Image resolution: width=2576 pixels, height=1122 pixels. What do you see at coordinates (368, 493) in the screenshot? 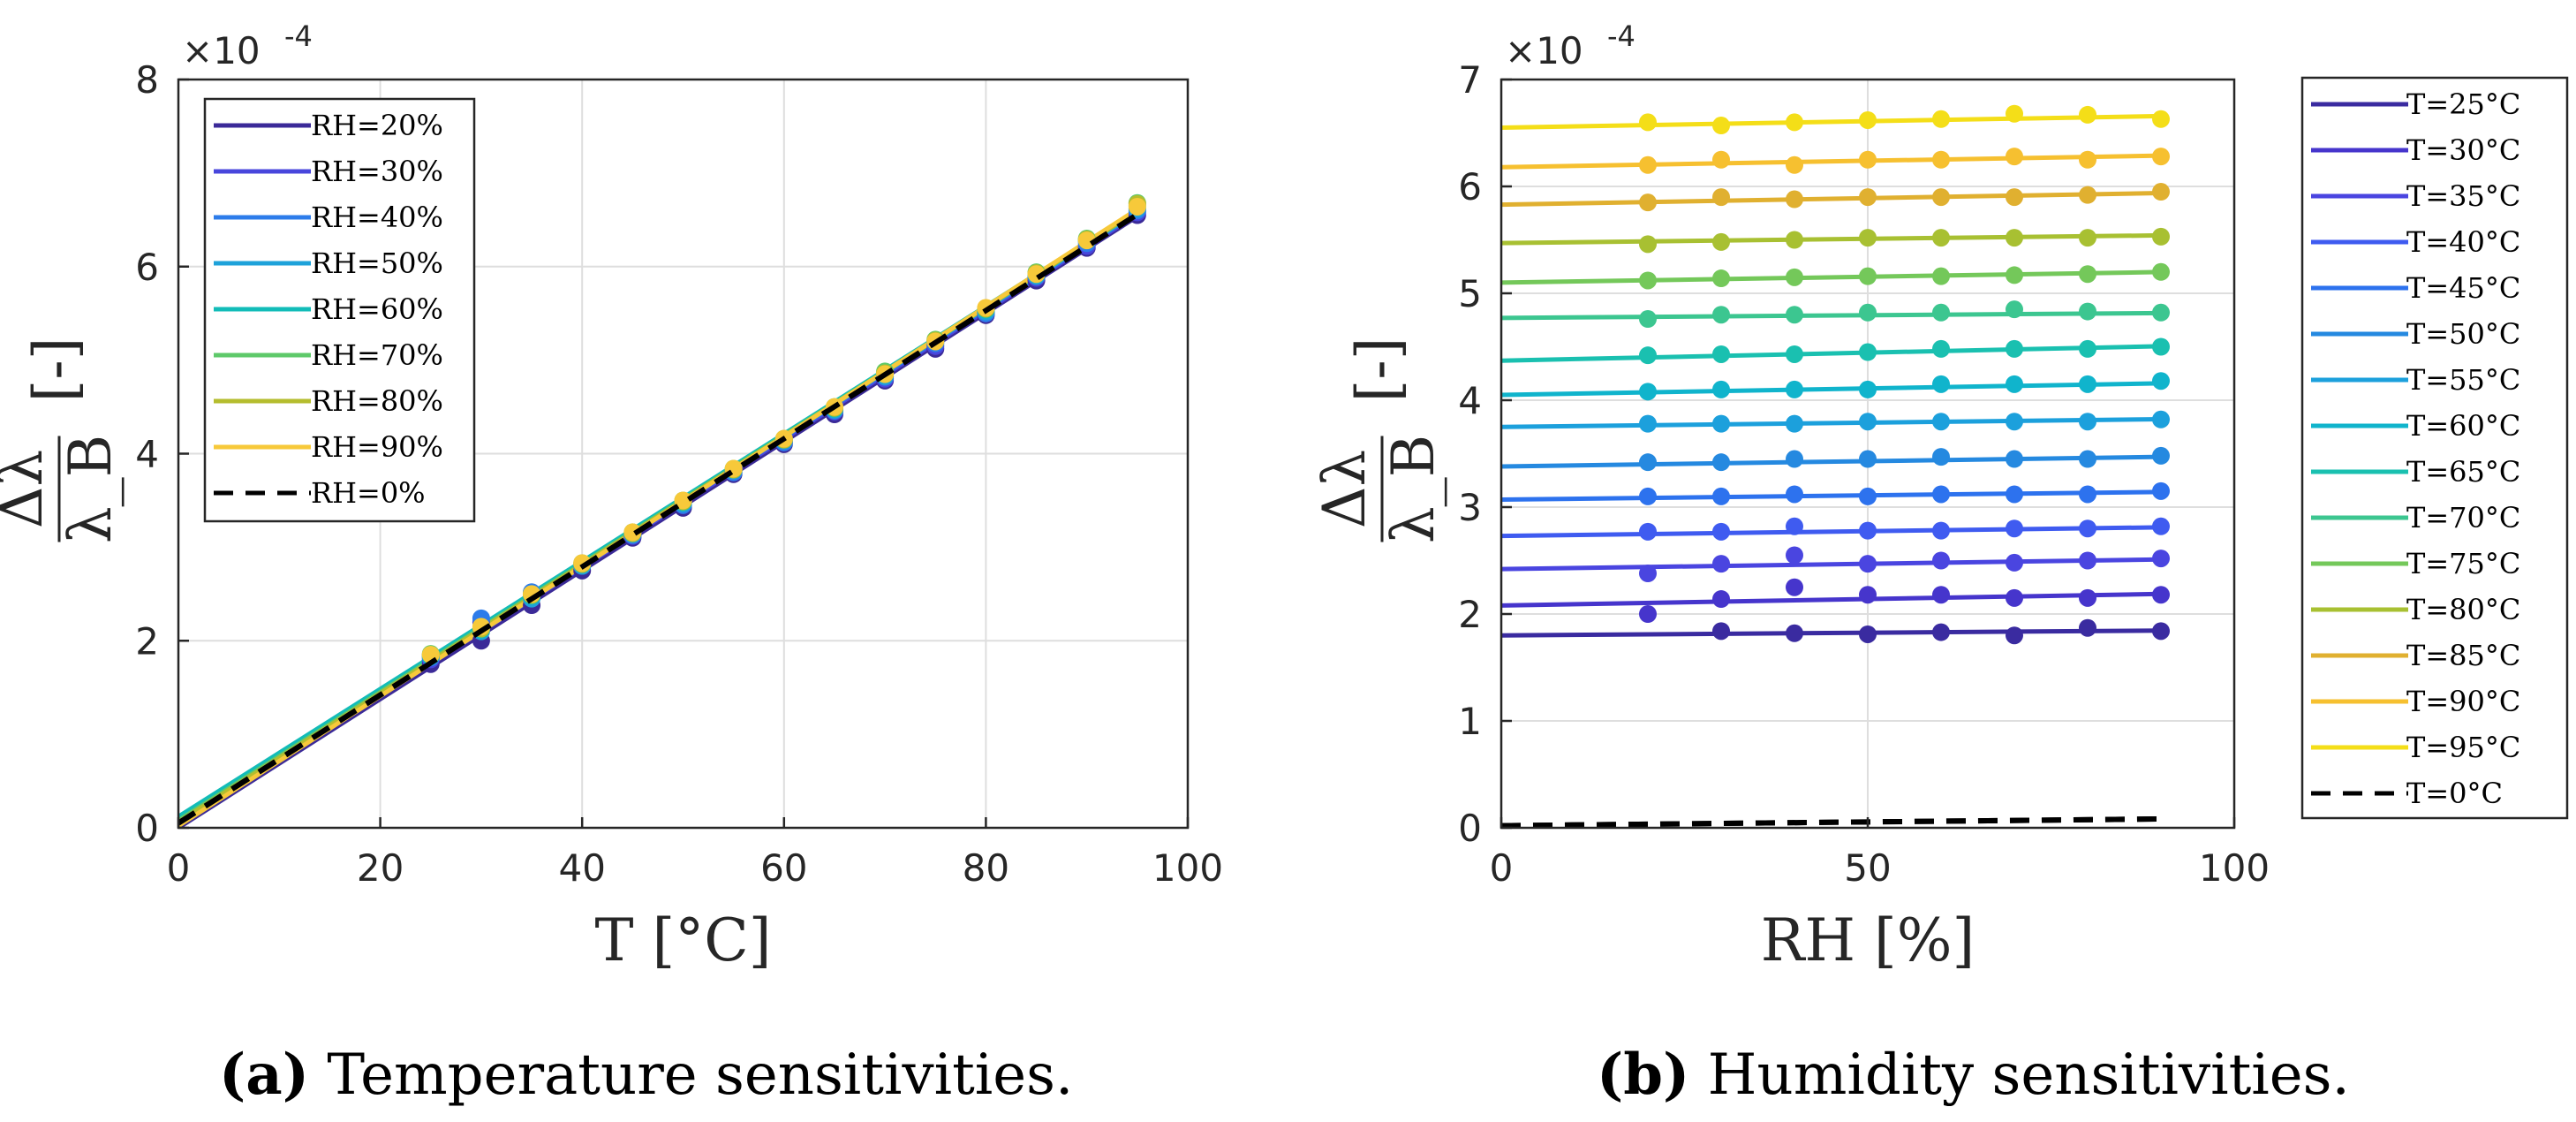
I see `legend-entry: RH=0%` at bounding box center [368, 493].